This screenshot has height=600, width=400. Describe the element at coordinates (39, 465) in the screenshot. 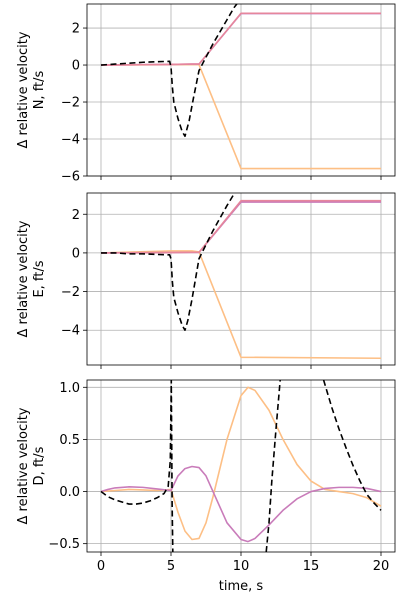

I see `y-axis-label-line-2: D, ft/s` at that location.